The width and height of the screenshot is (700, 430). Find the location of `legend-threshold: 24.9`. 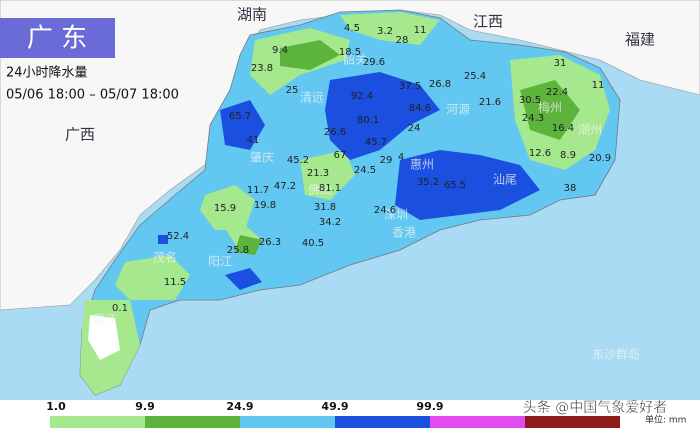

legend-threshold: 24.9 is located at coordinates (239, 406).